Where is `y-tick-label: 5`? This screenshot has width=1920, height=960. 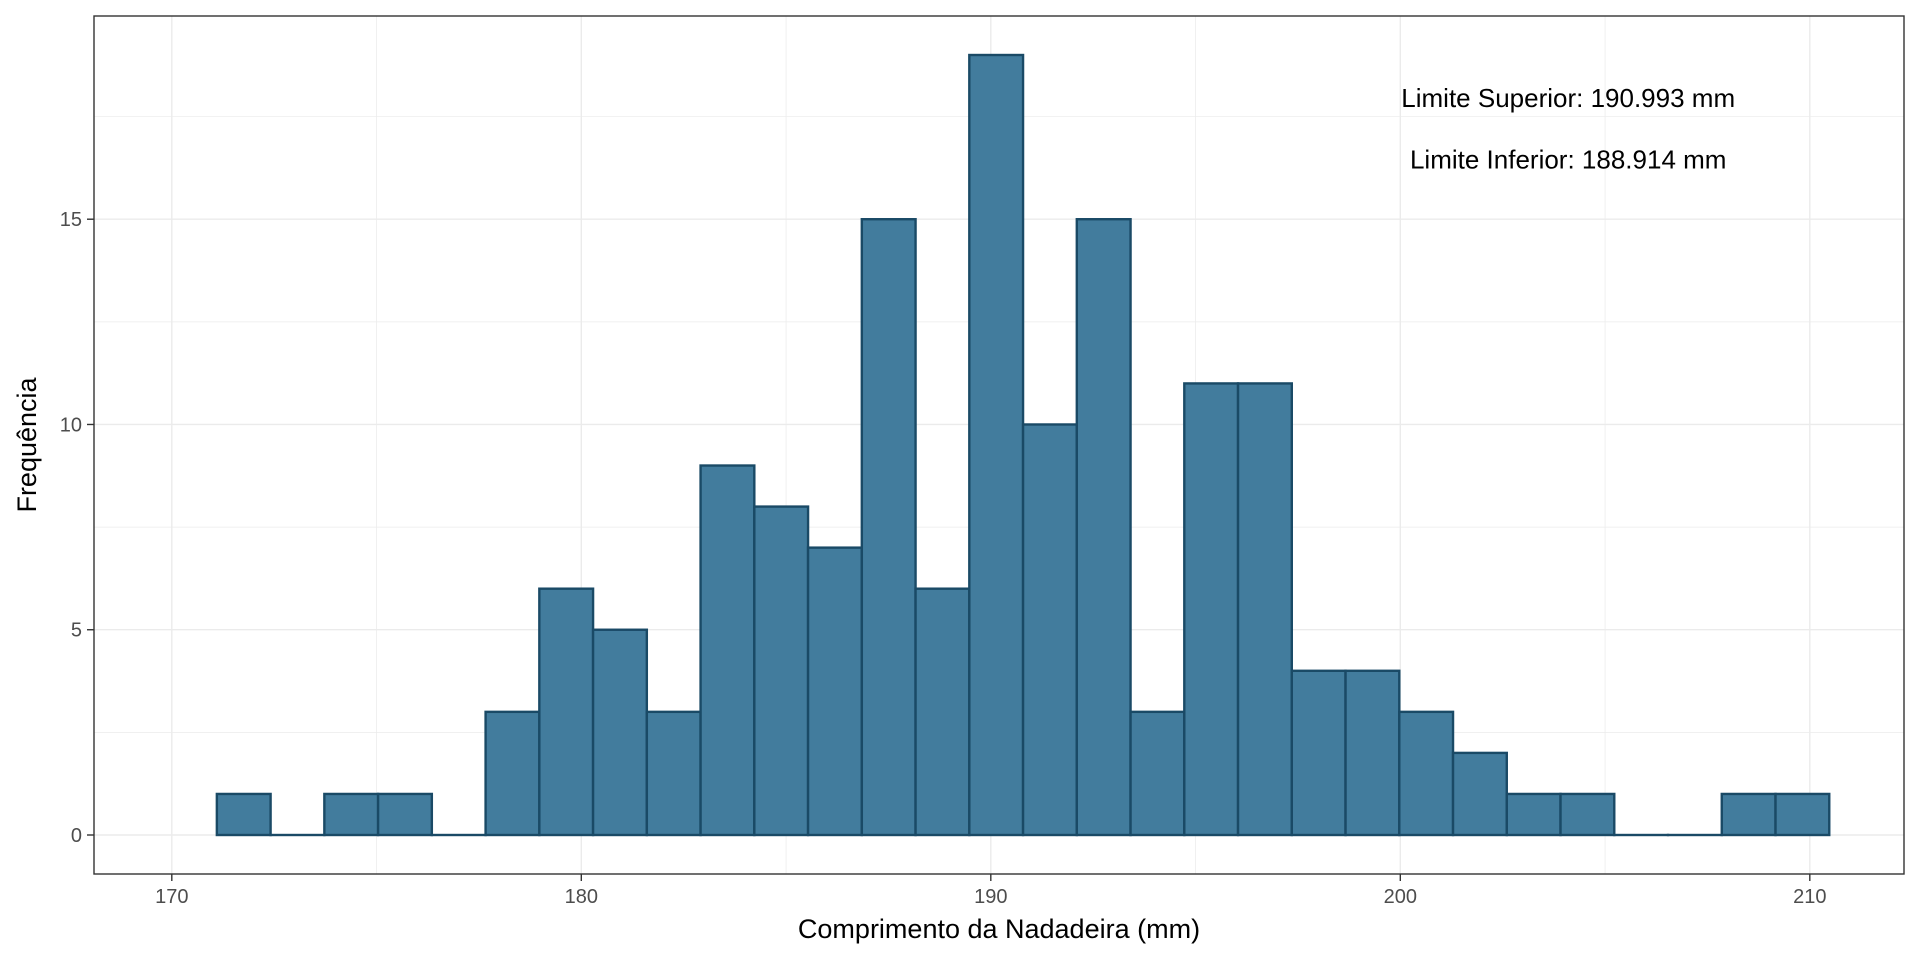 y-tick-label: 5 is located at coordinates (76, 631).